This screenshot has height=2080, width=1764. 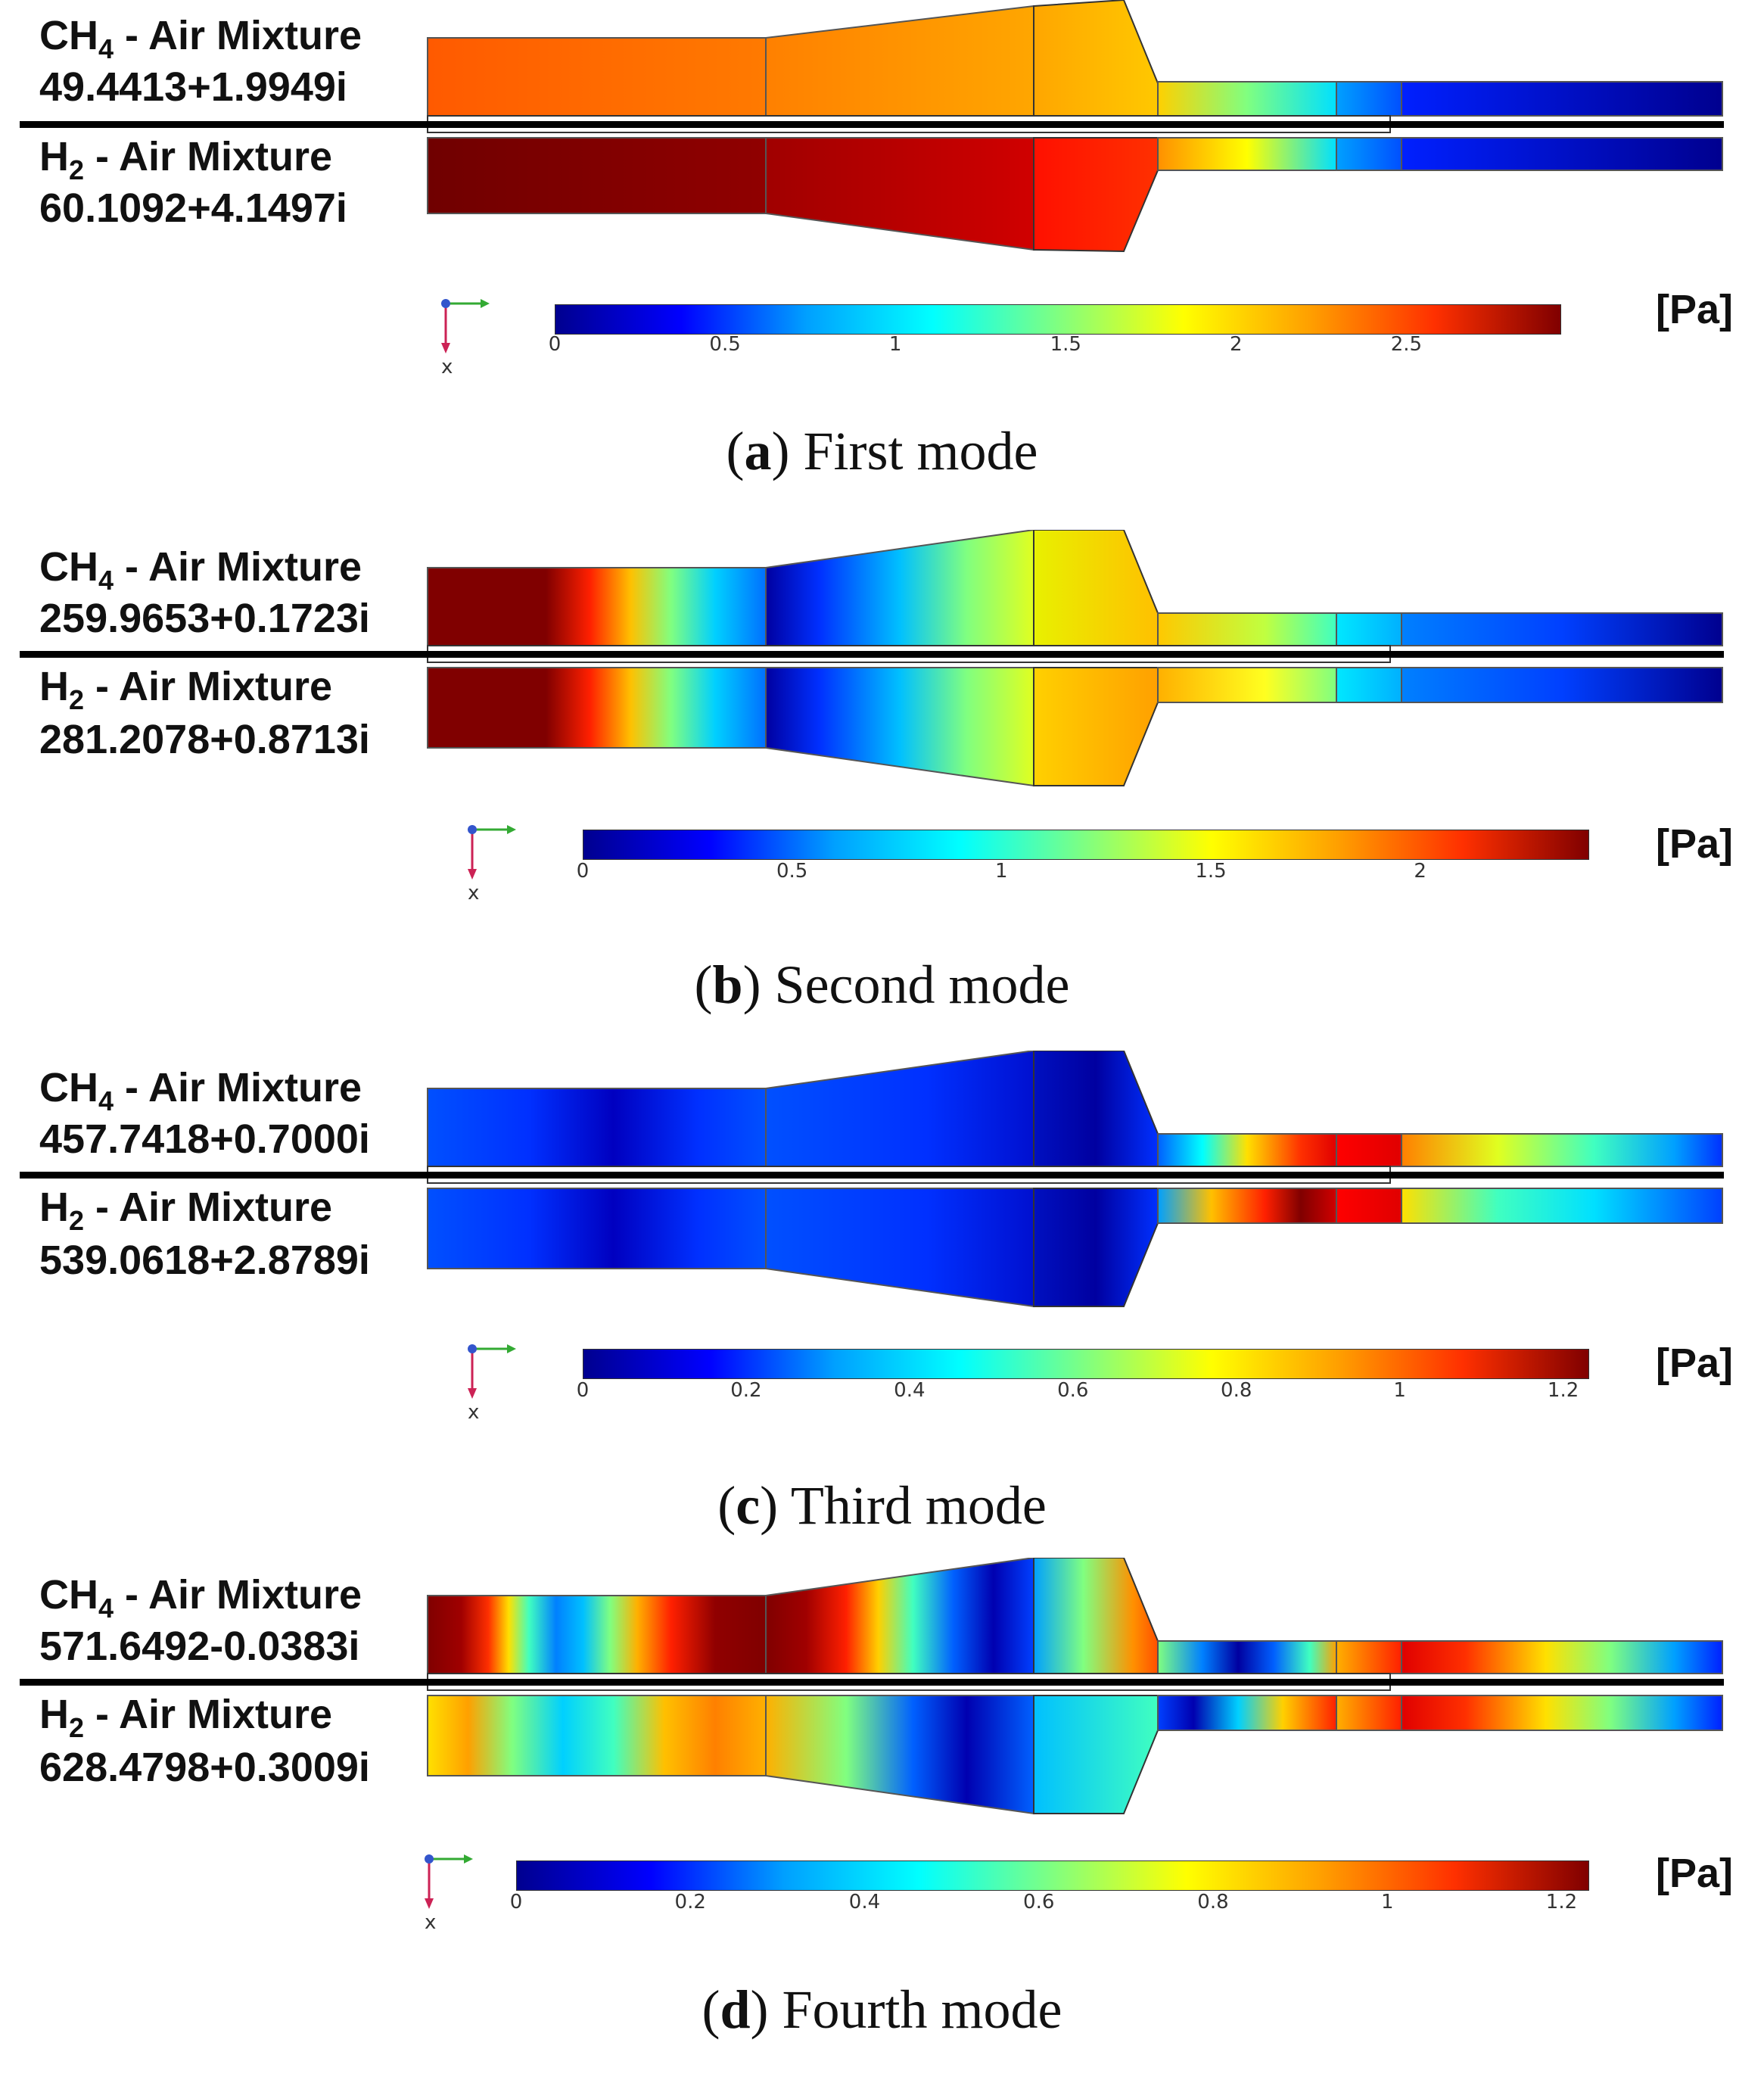 What do you see at coordinates (882, 451) in the screenshot?
I see `caption: (a) First mode` at bounding box center [882, 451].